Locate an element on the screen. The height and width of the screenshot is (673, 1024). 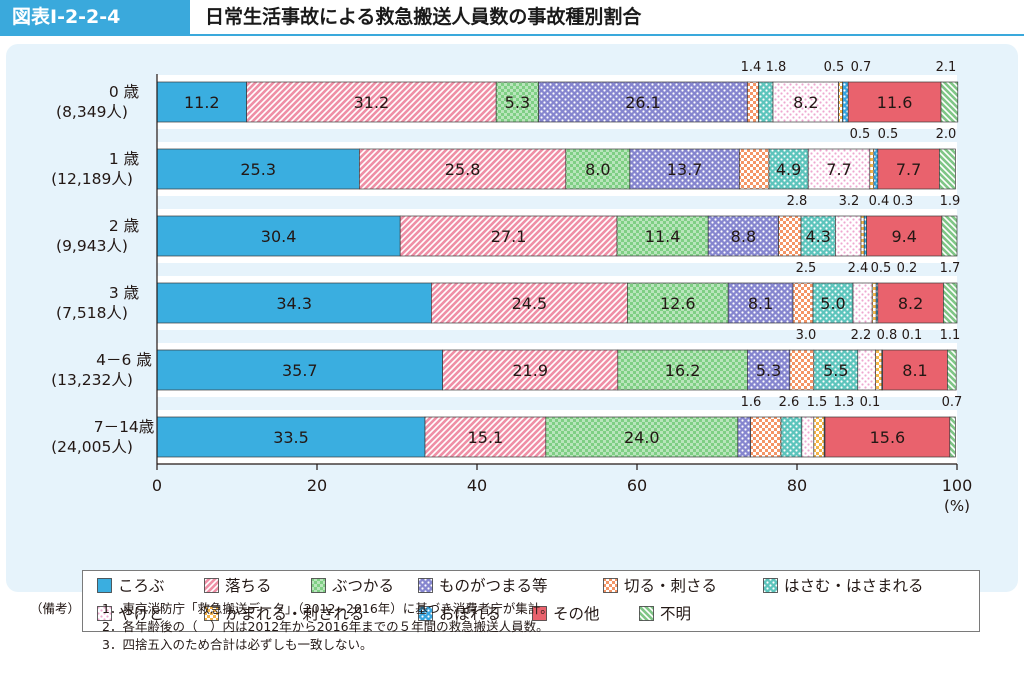
legend-label: その他 is located at coordinates (576, 614).